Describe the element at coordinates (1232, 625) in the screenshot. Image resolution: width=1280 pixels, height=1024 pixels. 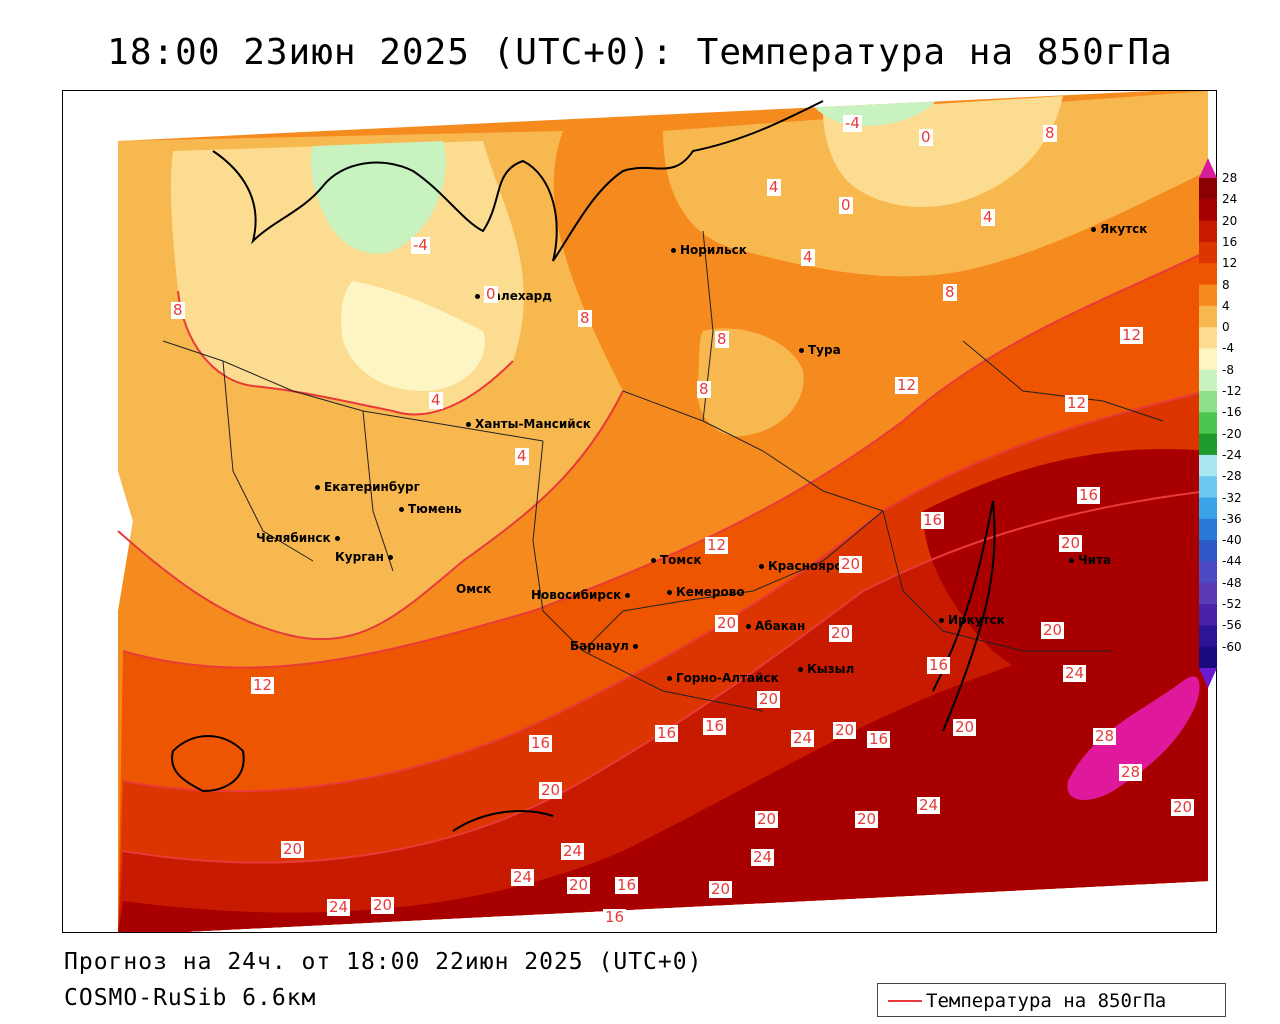
I see `colorbar-tick-label: -56` at that location.